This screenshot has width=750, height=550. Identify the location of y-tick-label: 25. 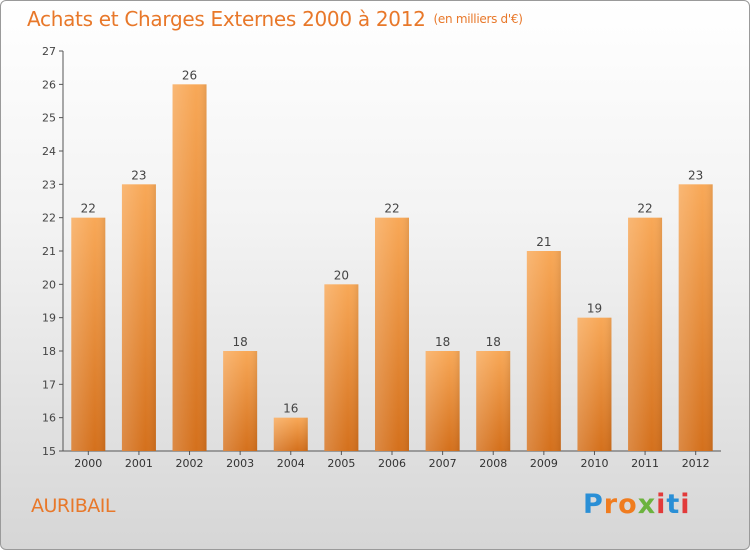
(49, 118).